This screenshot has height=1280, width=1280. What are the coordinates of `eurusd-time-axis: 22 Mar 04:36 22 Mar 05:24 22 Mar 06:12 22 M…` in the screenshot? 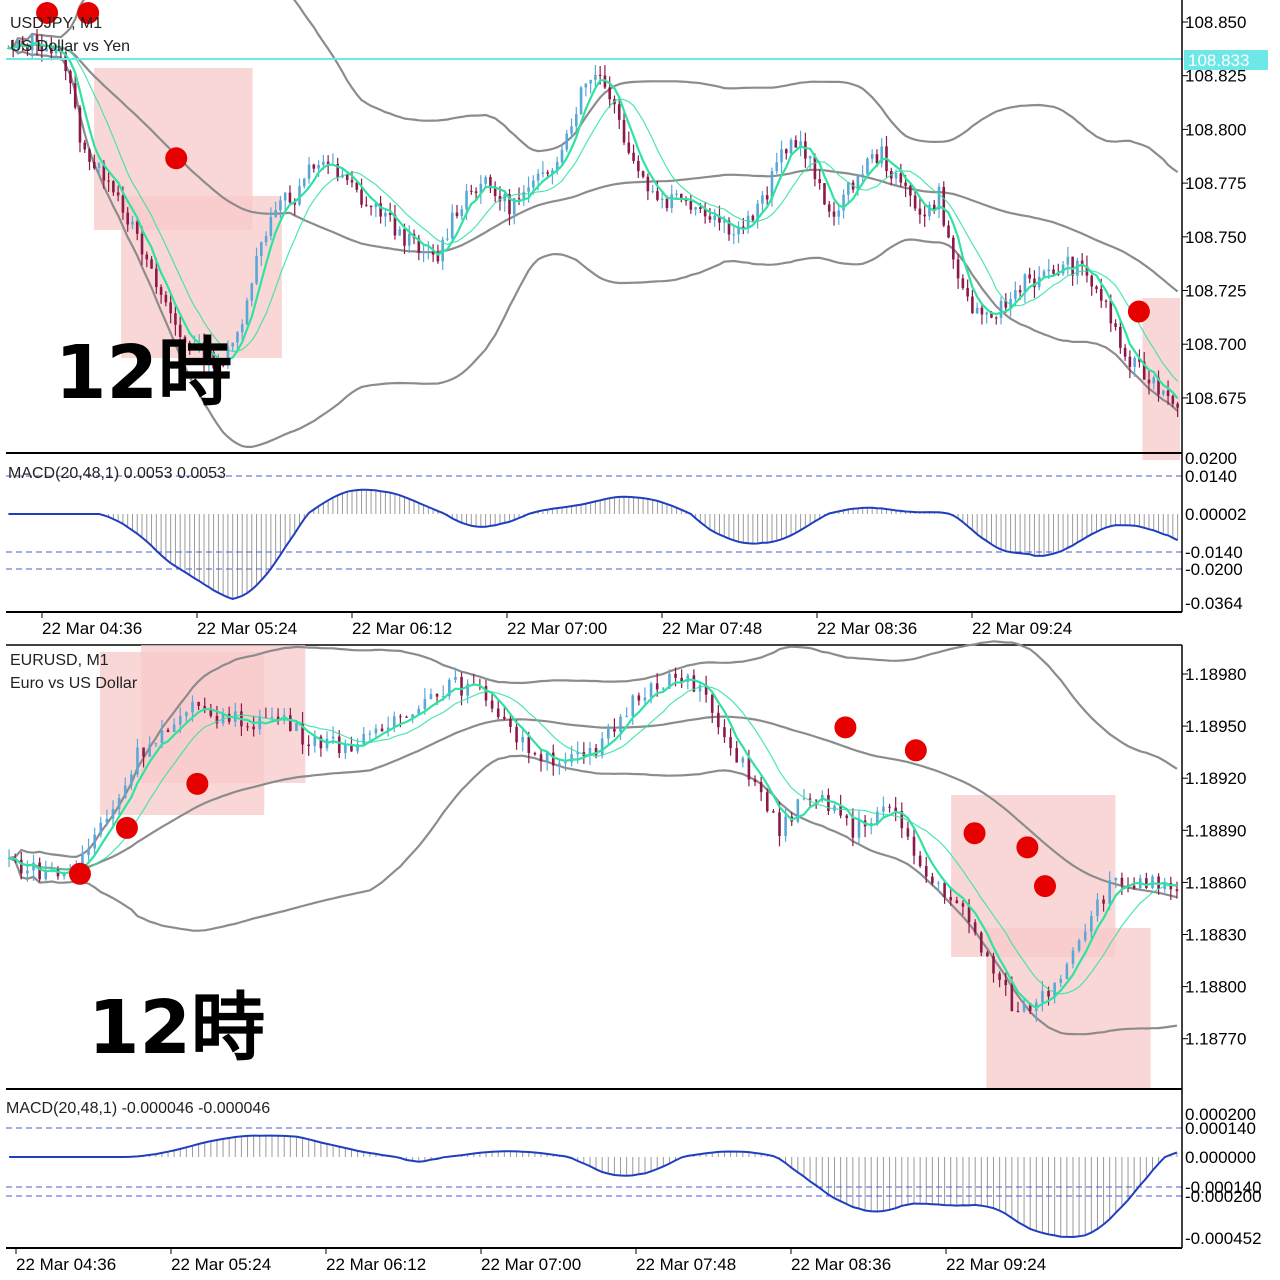 It's located at (530, 1261).